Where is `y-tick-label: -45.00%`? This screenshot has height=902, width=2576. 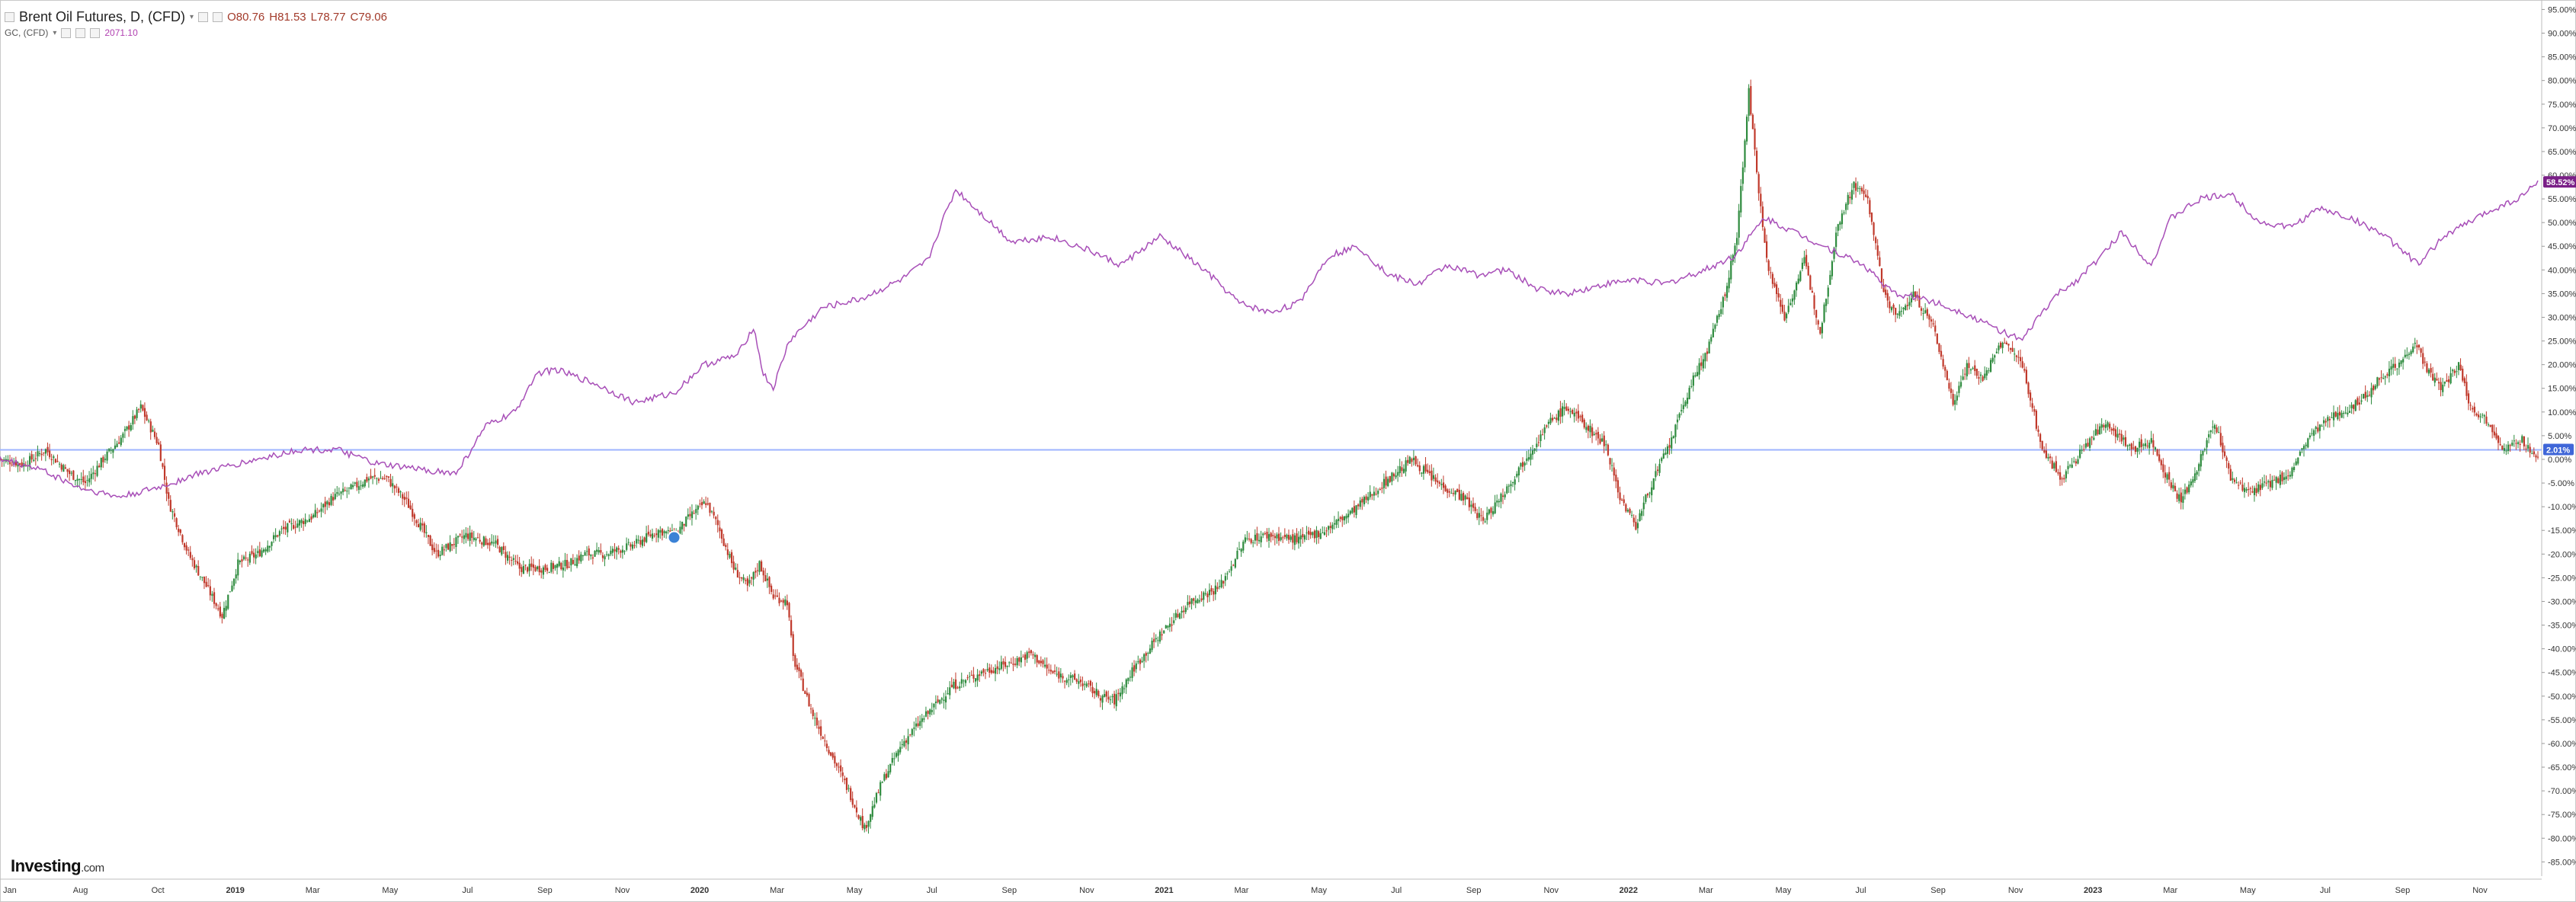 y-tick-label: -45.00% is located at coordinates (2562, 674).